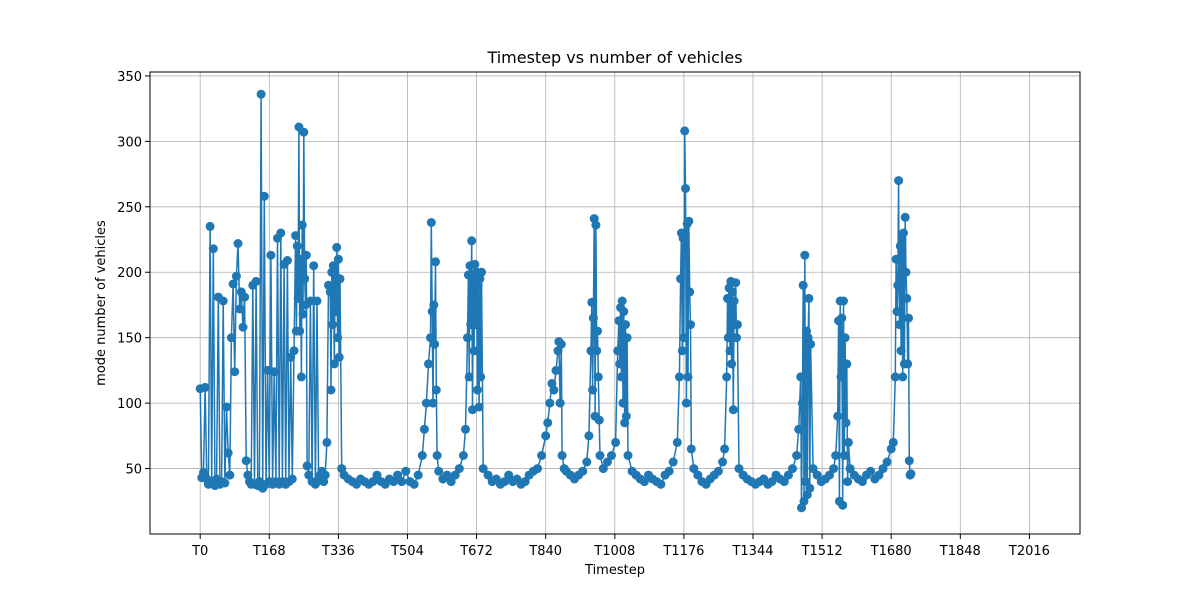 The width and height of the screenshot is (1200, 604). Describe the element at coordinates (133, 470) in the screenshot. I see `y-tick-label: 50` at that location.